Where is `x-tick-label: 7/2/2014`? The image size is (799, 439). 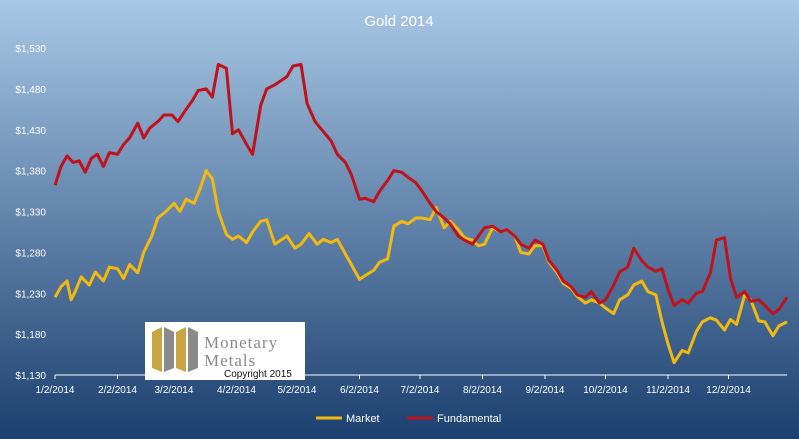
x-tick-label: 7/2/2014 is located at coordinates (420, 390).